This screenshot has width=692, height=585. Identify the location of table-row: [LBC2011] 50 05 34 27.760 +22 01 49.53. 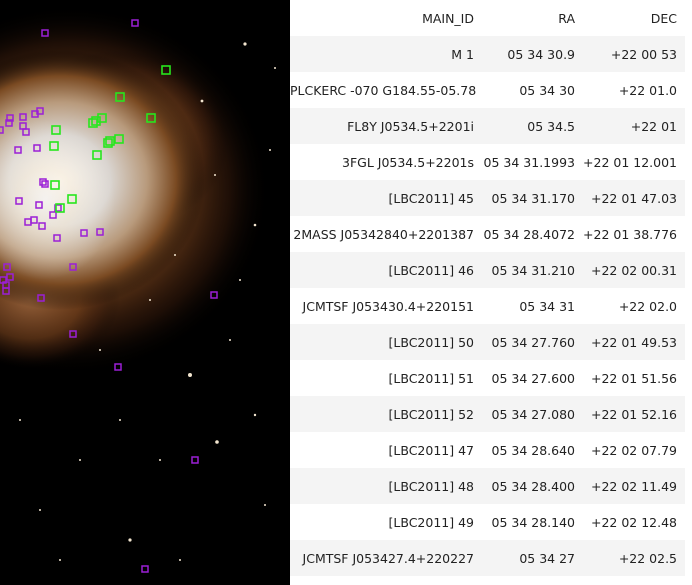
(487, 342).